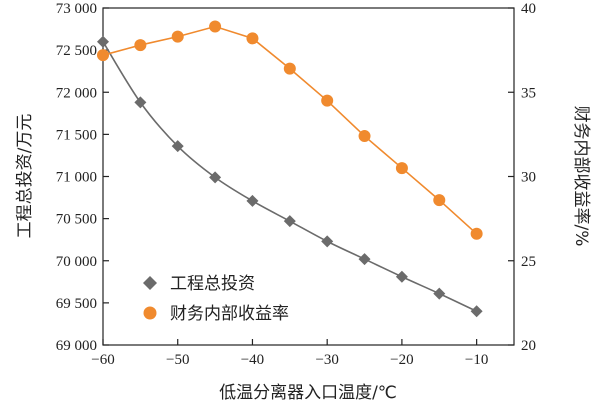 The image size is (609, 410). I want to click on left-y-tick-label: 70 000, so click(76, 262).